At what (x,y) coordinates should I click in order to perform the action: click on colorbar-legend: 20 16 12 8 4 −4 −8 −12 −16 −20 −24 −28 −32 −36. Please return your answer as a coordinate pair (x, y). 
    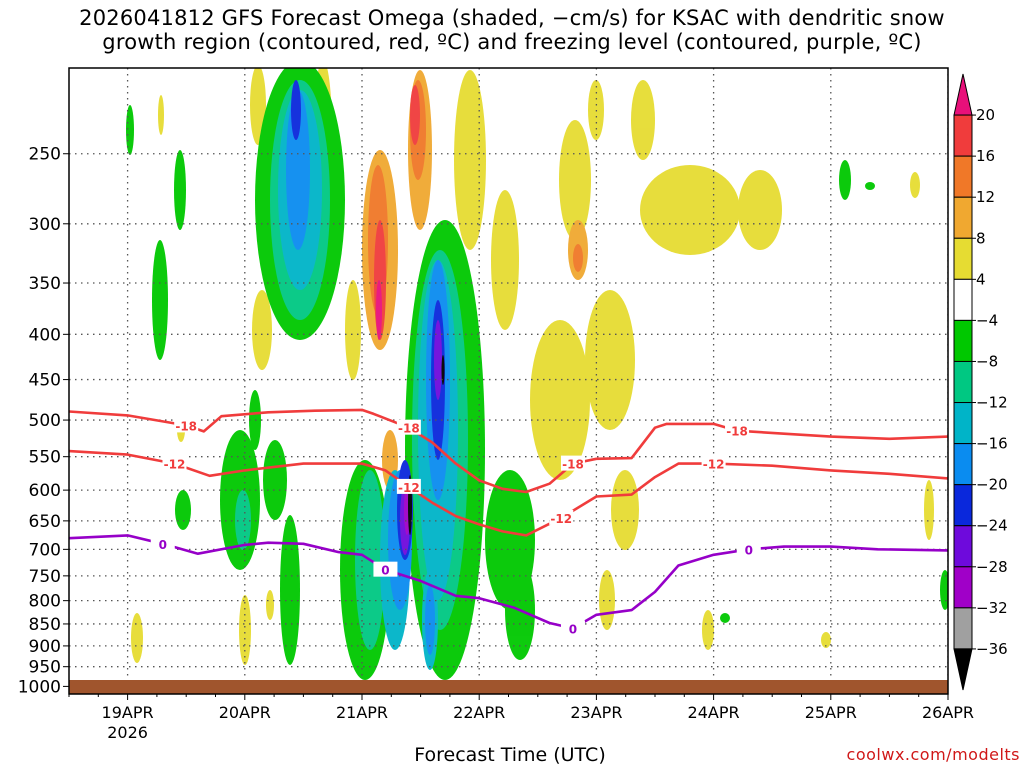
    Looking at the image, I should click on (980, 382).